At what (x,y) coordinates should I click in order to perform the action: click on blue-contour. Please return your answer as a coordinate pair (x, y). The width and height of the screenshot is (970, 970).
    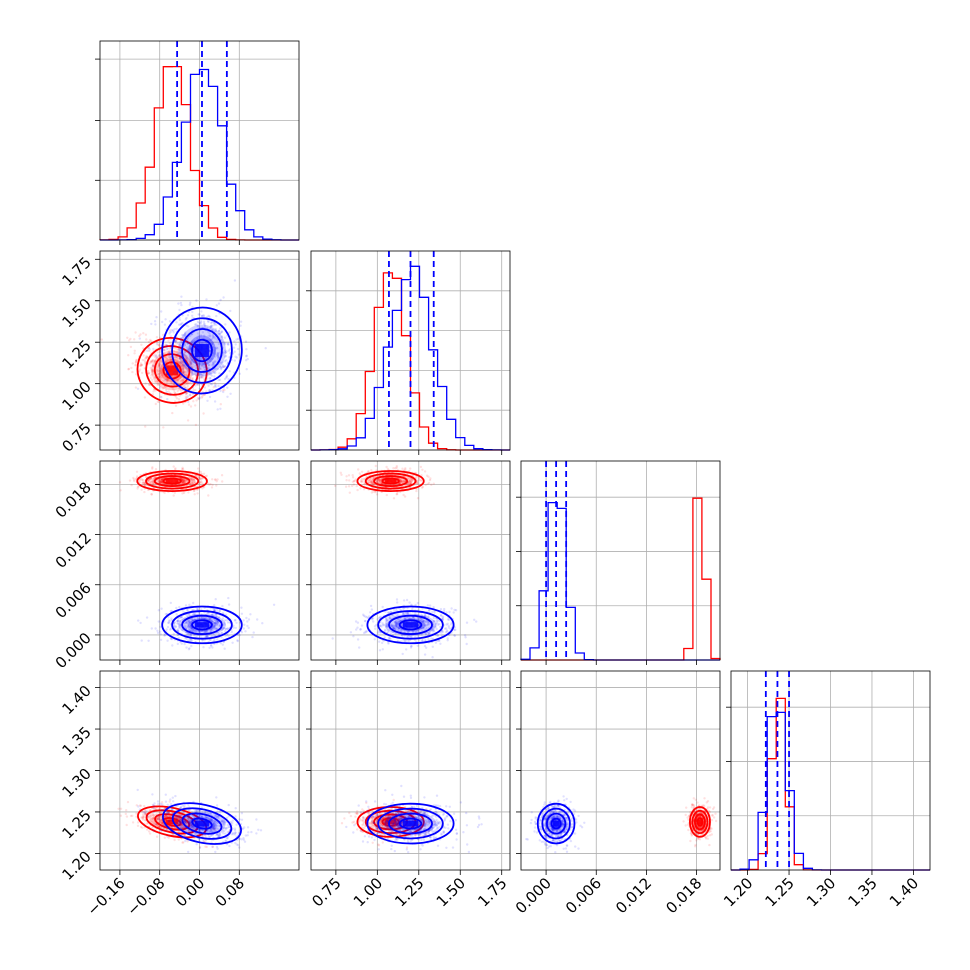
    Looking at the image, I should click on (202, 625).